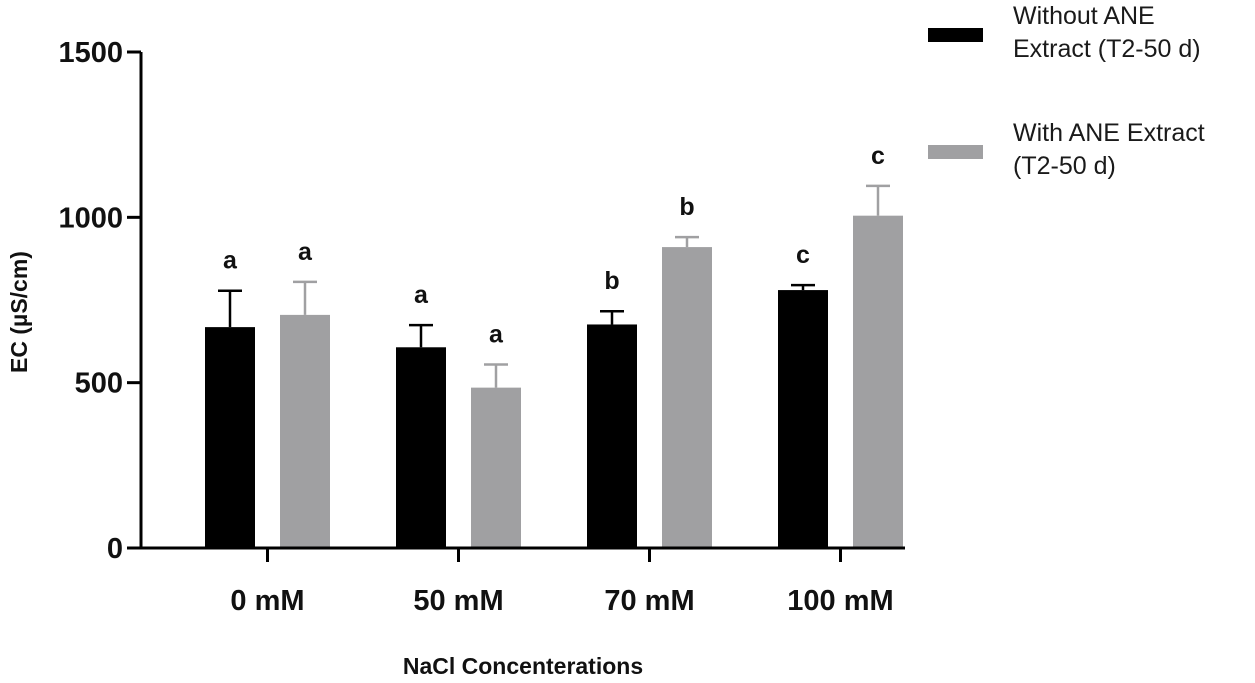  Describe the element at coordinates (115, 549) in the screenshot. I see `y-tick-label: 0` at that location.